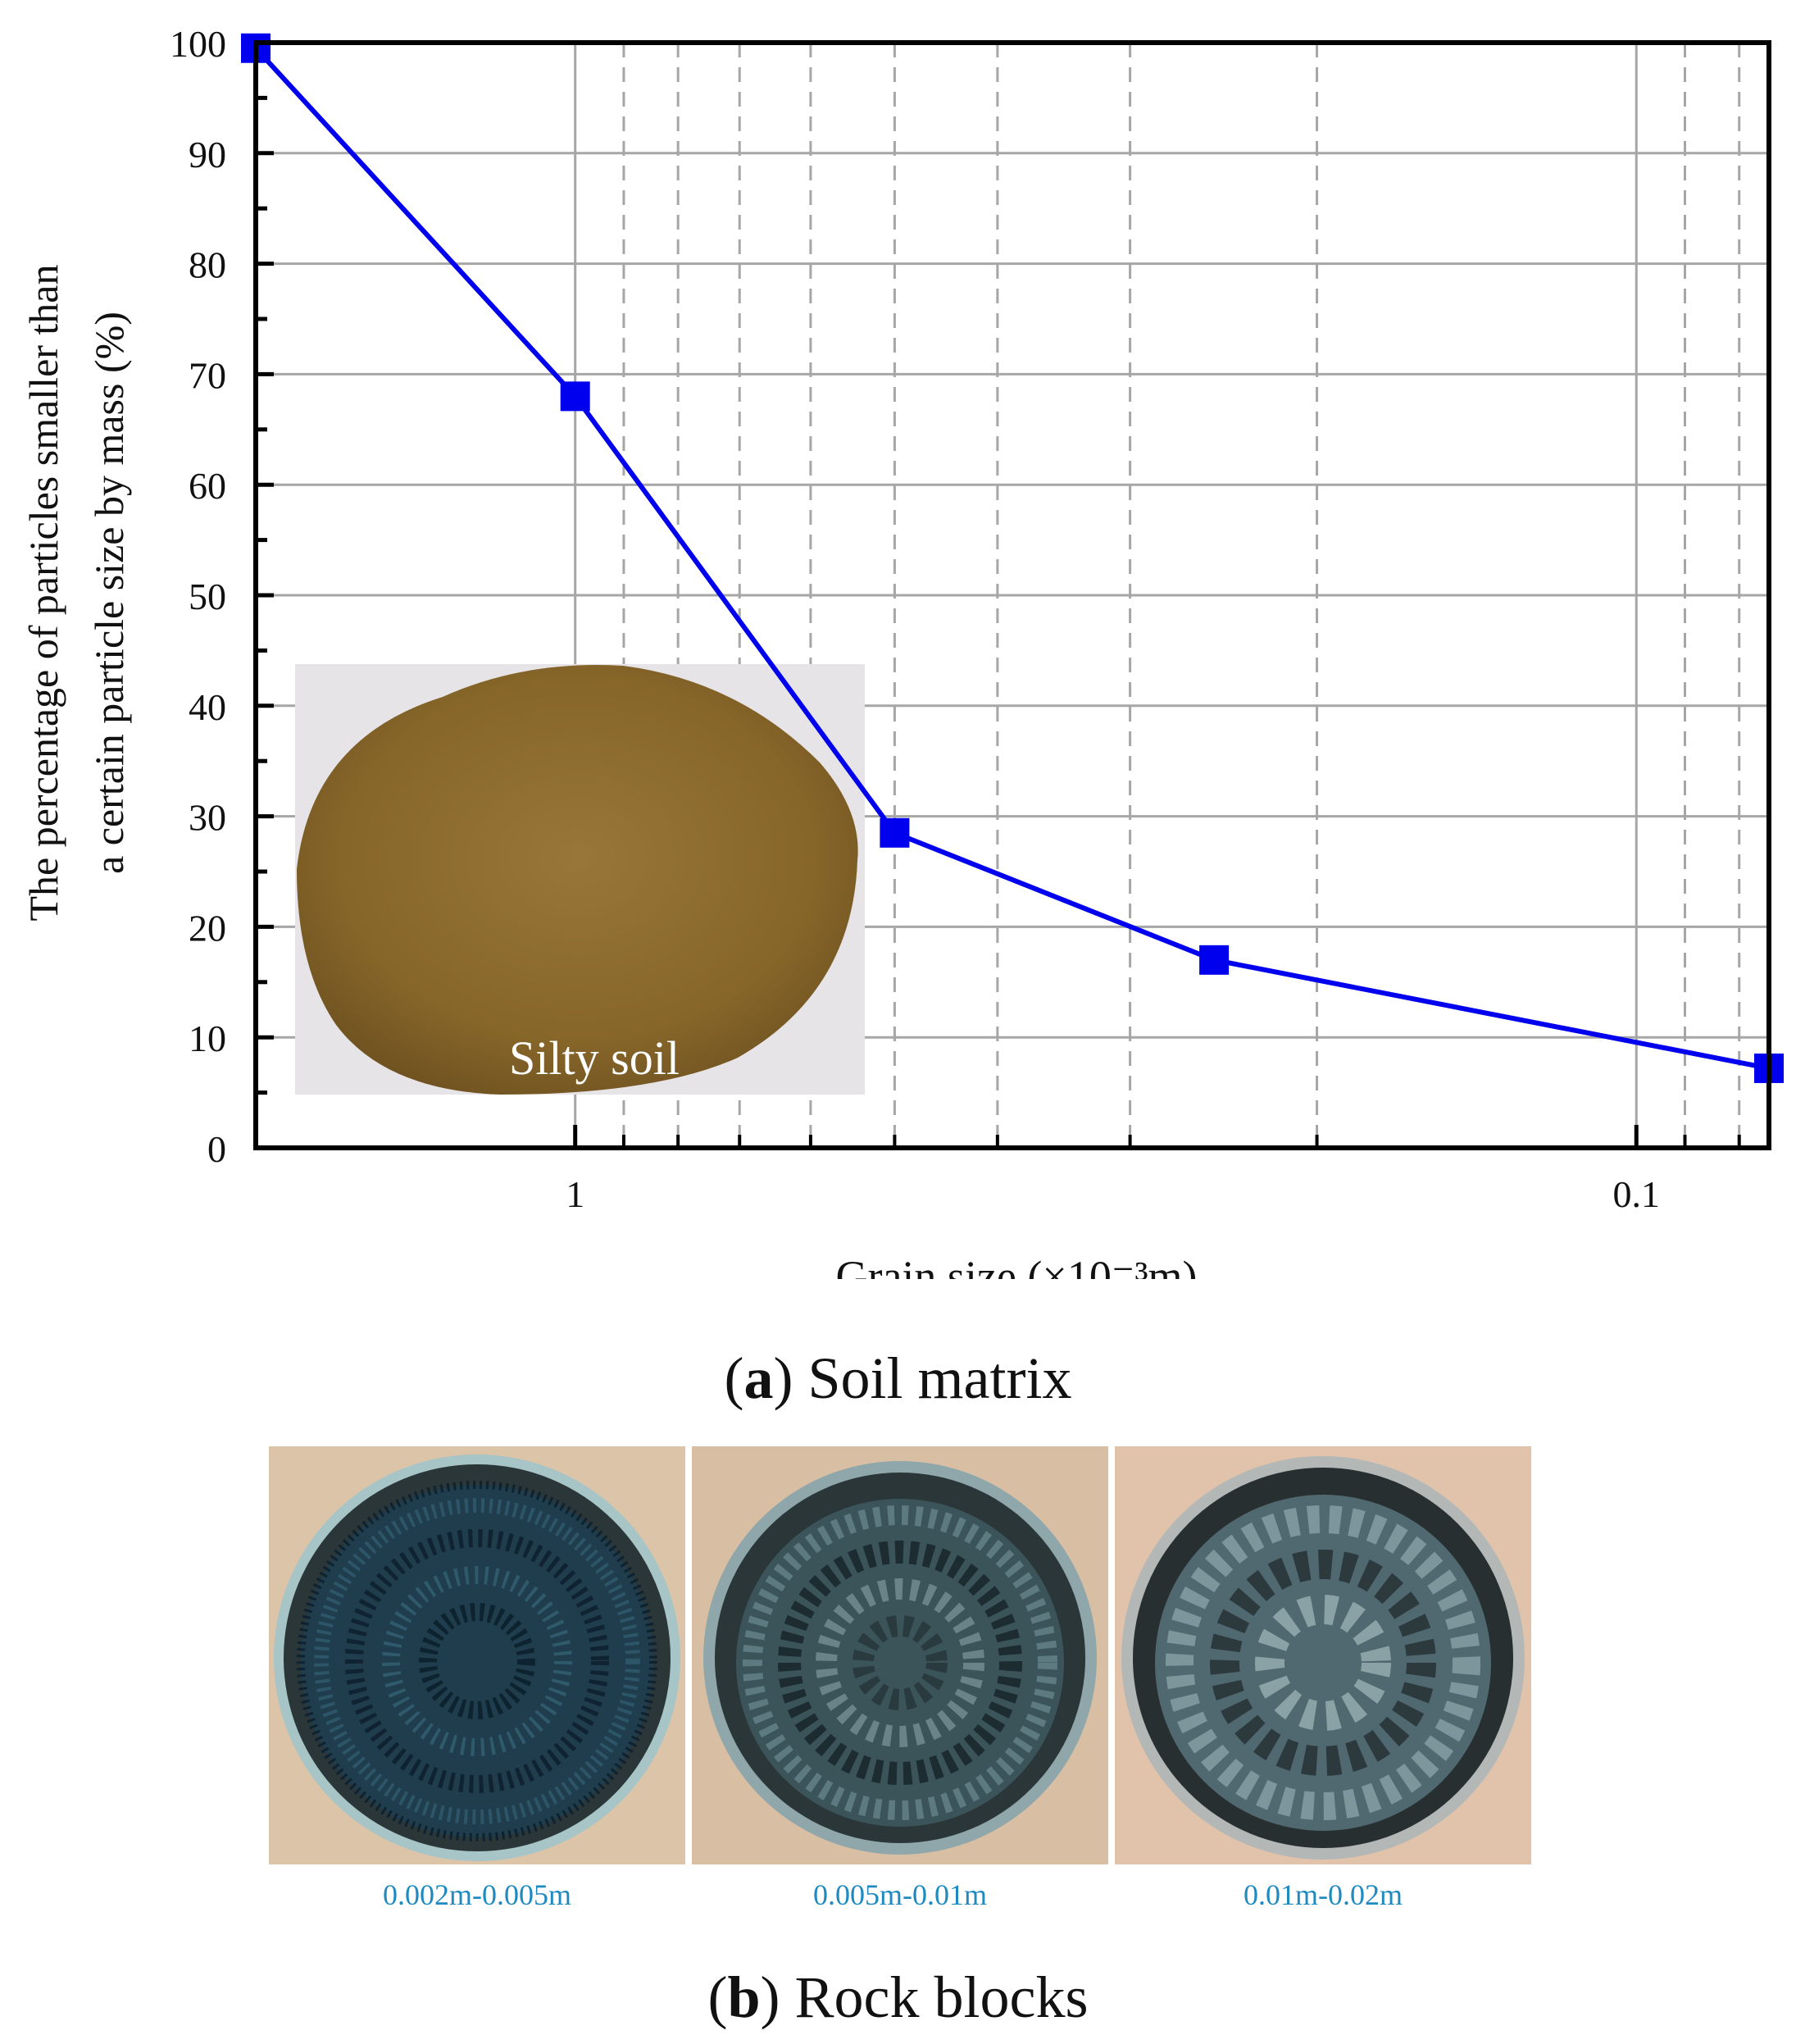 This screenshot has width=1796, height=2044. I want to click on y-tick-label: 100, so click(198, 44).